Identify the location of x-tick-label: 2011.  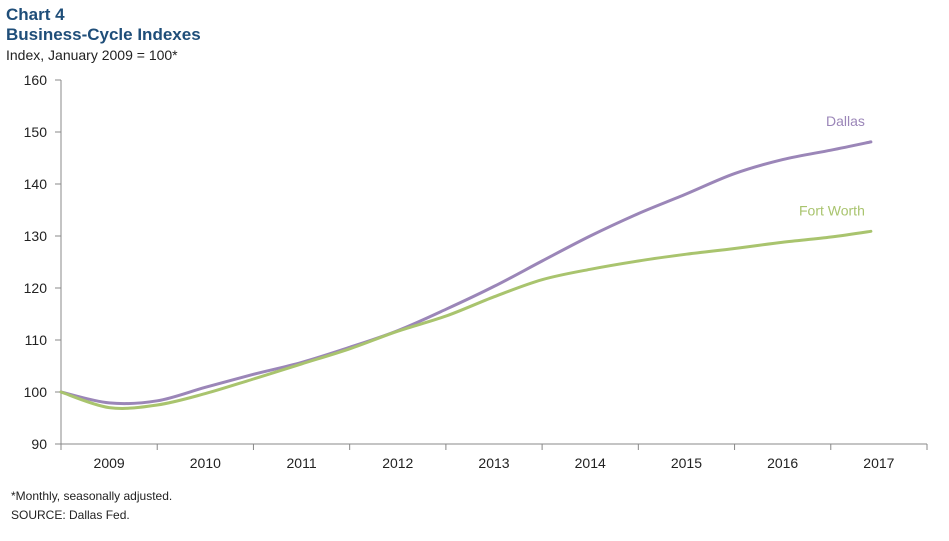
(302, 463).